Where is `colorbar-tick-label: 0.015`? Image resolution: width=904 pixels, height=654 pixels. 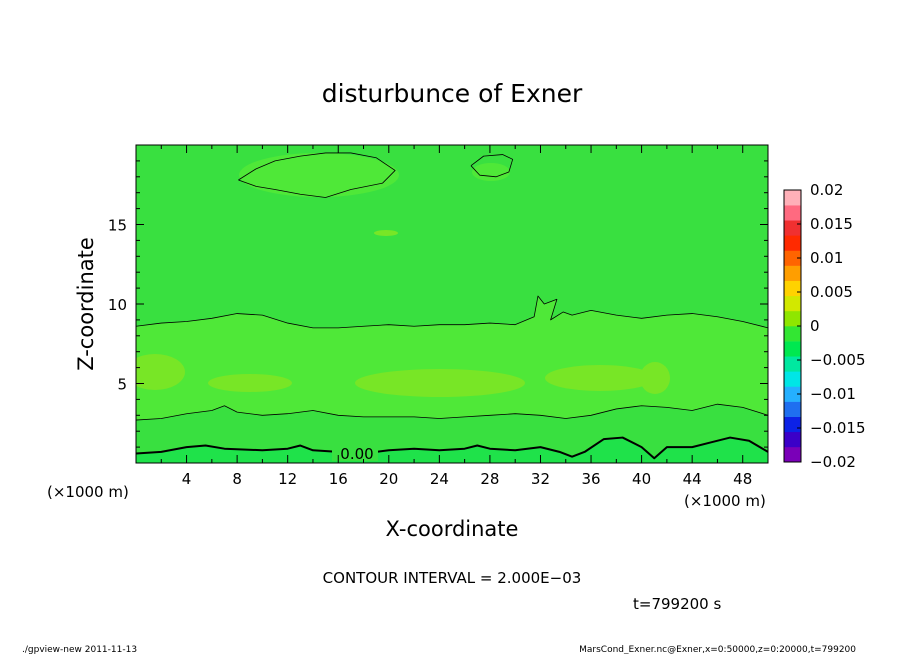
colorbar-tick-label: 0.015 is located at coordinates (831, 224).